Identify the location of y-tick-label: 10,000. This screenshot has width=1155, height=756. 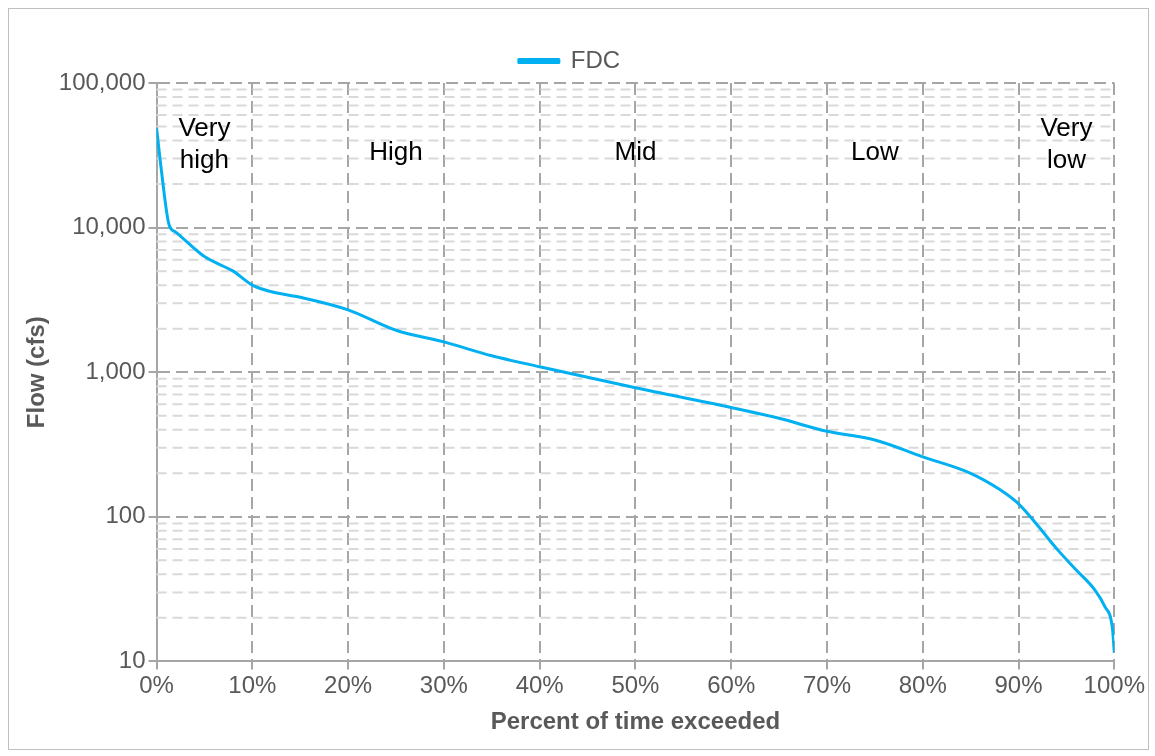
(109, 226).